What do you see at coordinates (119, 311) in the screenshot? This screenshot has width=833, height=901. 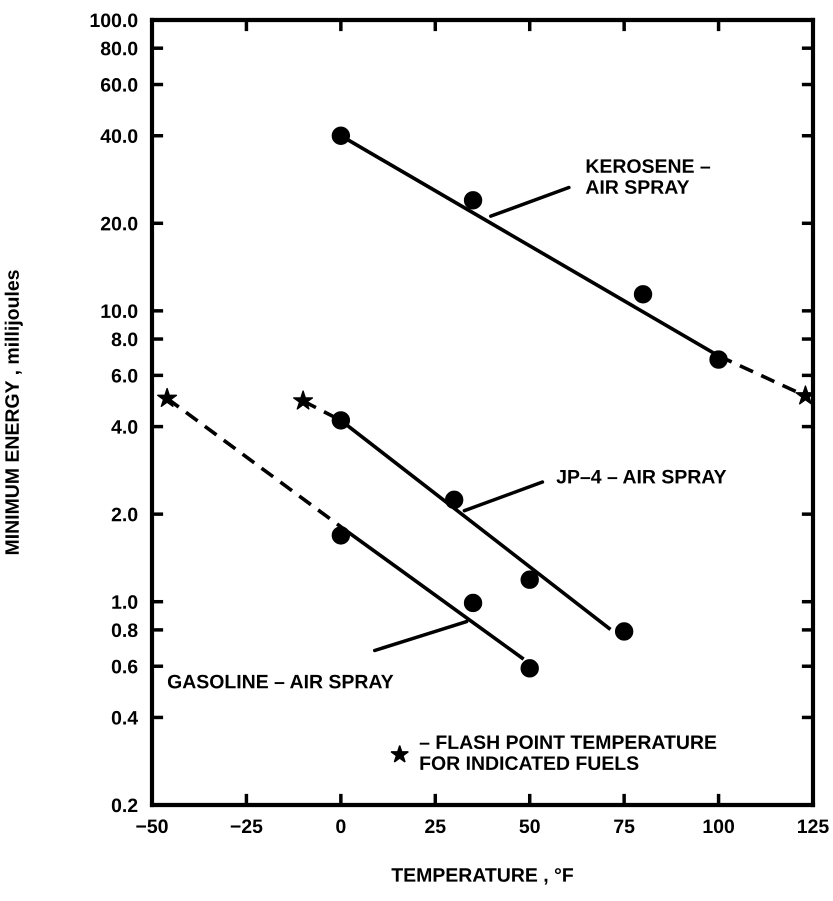 I see `y-tick-label: 10.0` at bounding box center [119, 311].